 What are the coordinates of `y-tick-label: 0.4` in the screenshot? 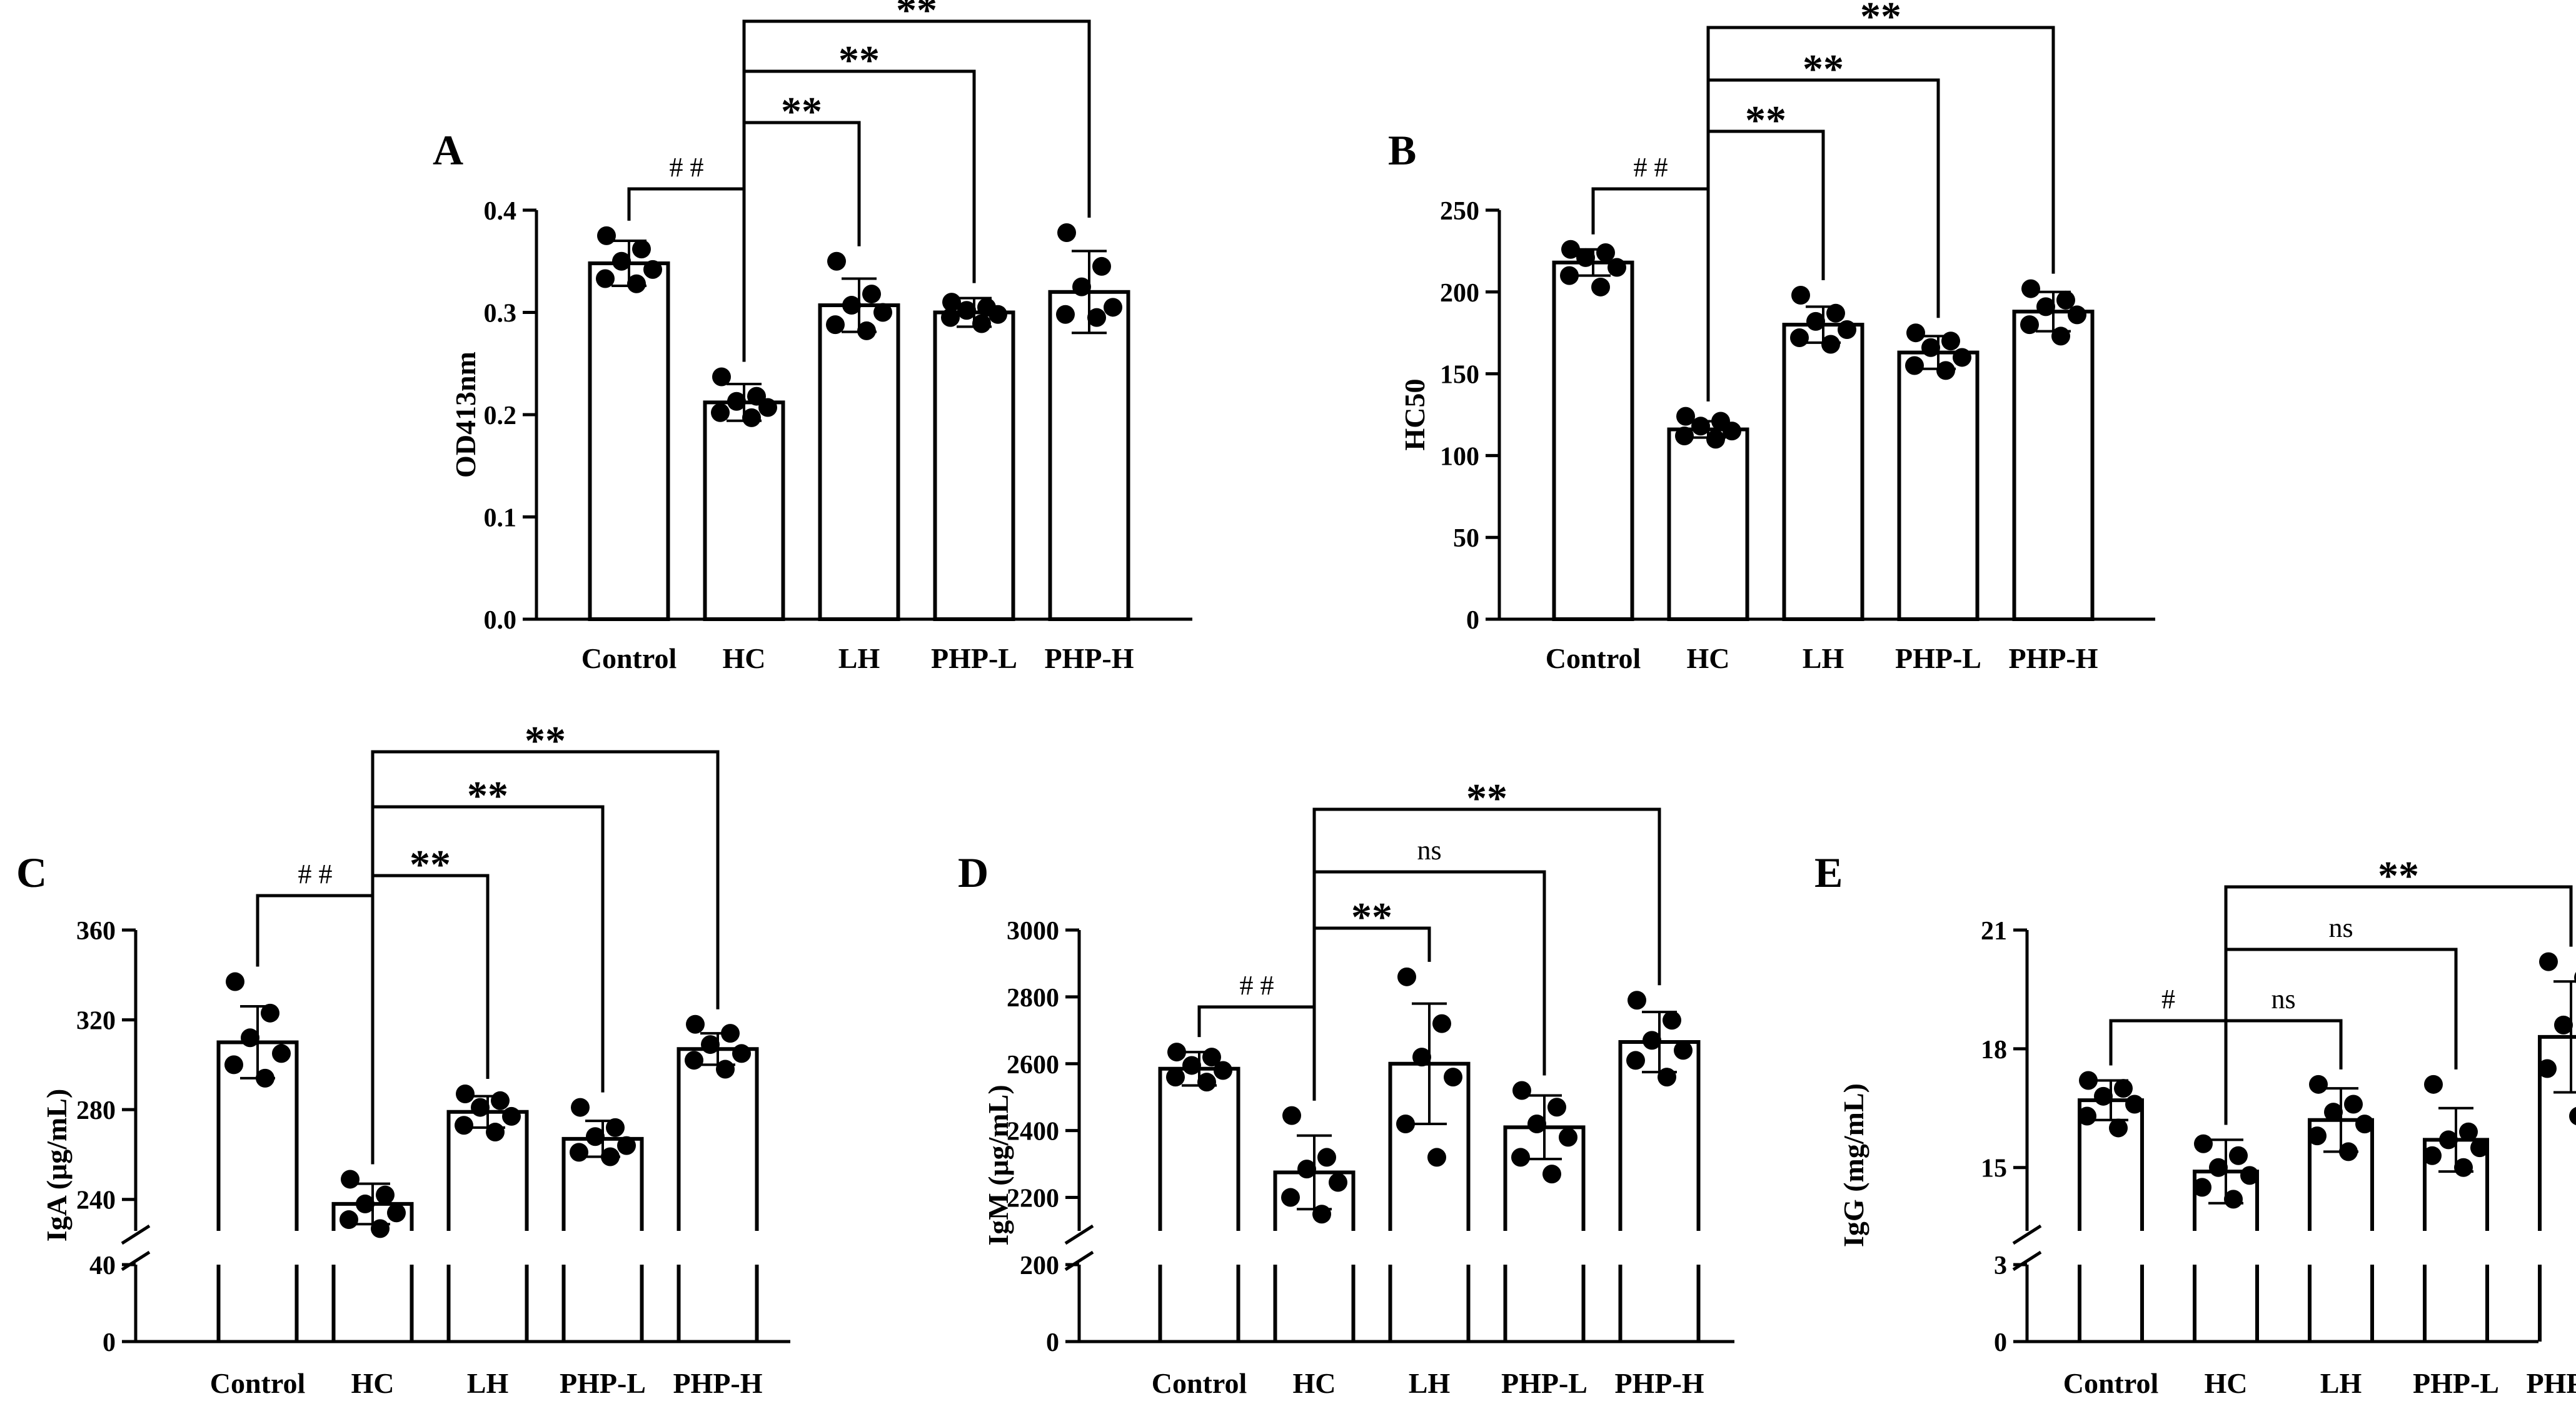 It's located at (500, 211).